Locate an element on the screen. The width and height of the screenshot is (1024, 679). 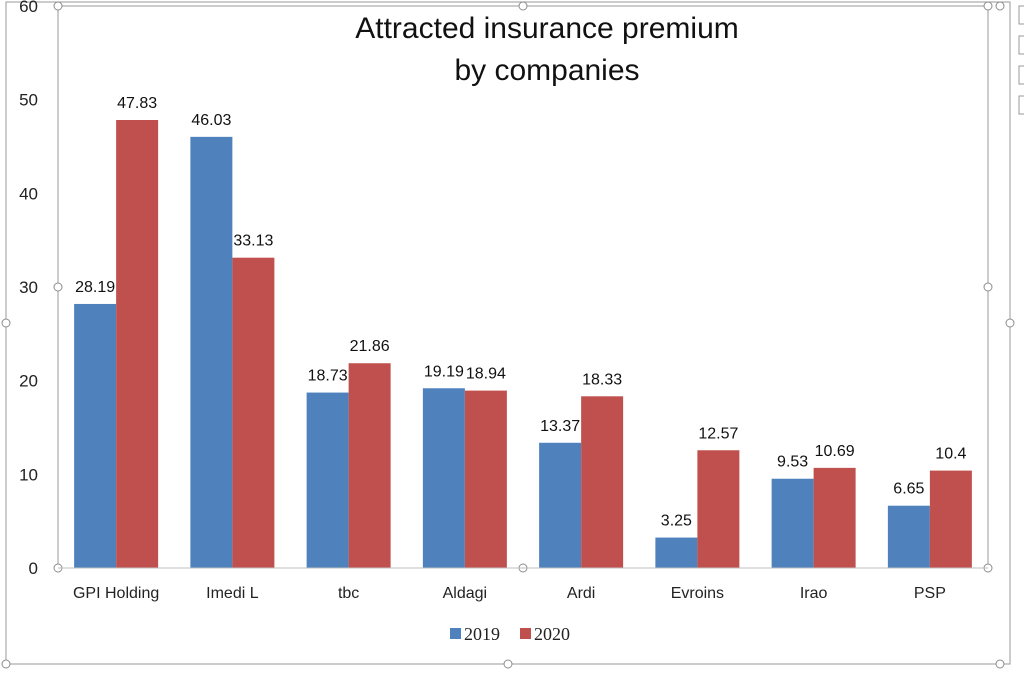
data-label: 33.13 is located at coordinates (253, 241).